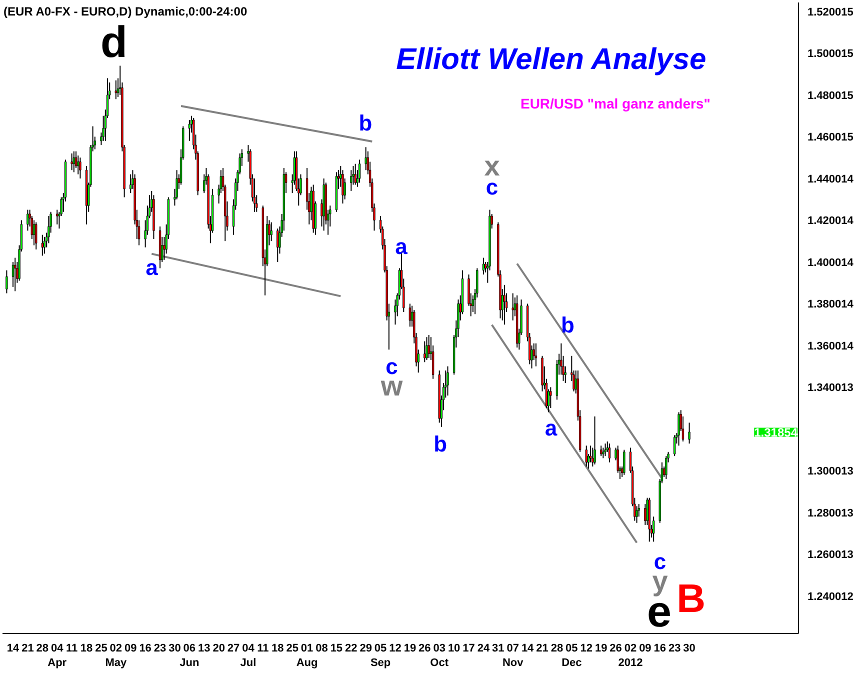  What do you see at coordinates (483, 648) in the screenshot?
I see `x-tick-label: 24` at bounding box center [483, 648].